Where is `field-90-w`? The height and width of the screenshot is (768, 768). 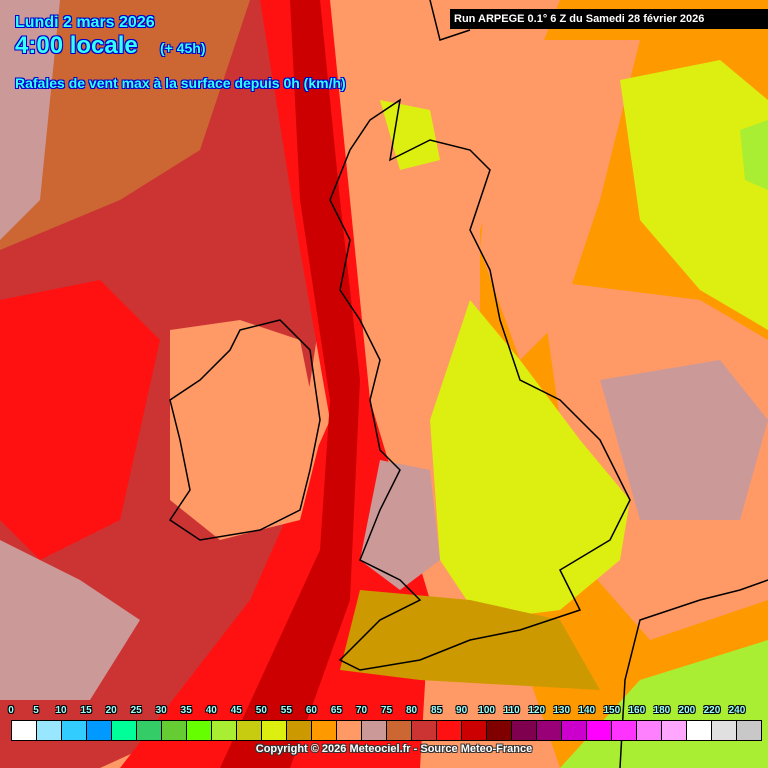
field-90-w is located at coordinates (80, 420).